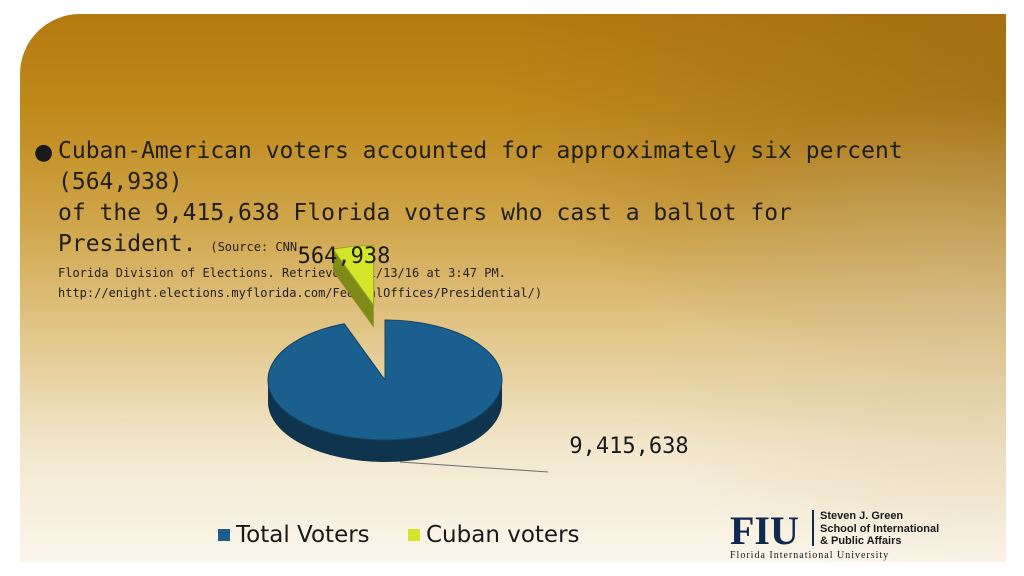 The height and width of the screenshot is (576, 1024). What do you see at coordinates (809, 555) in the screenshot?
I see `logo-university: Florida International University` at bounding box center [809, 555].